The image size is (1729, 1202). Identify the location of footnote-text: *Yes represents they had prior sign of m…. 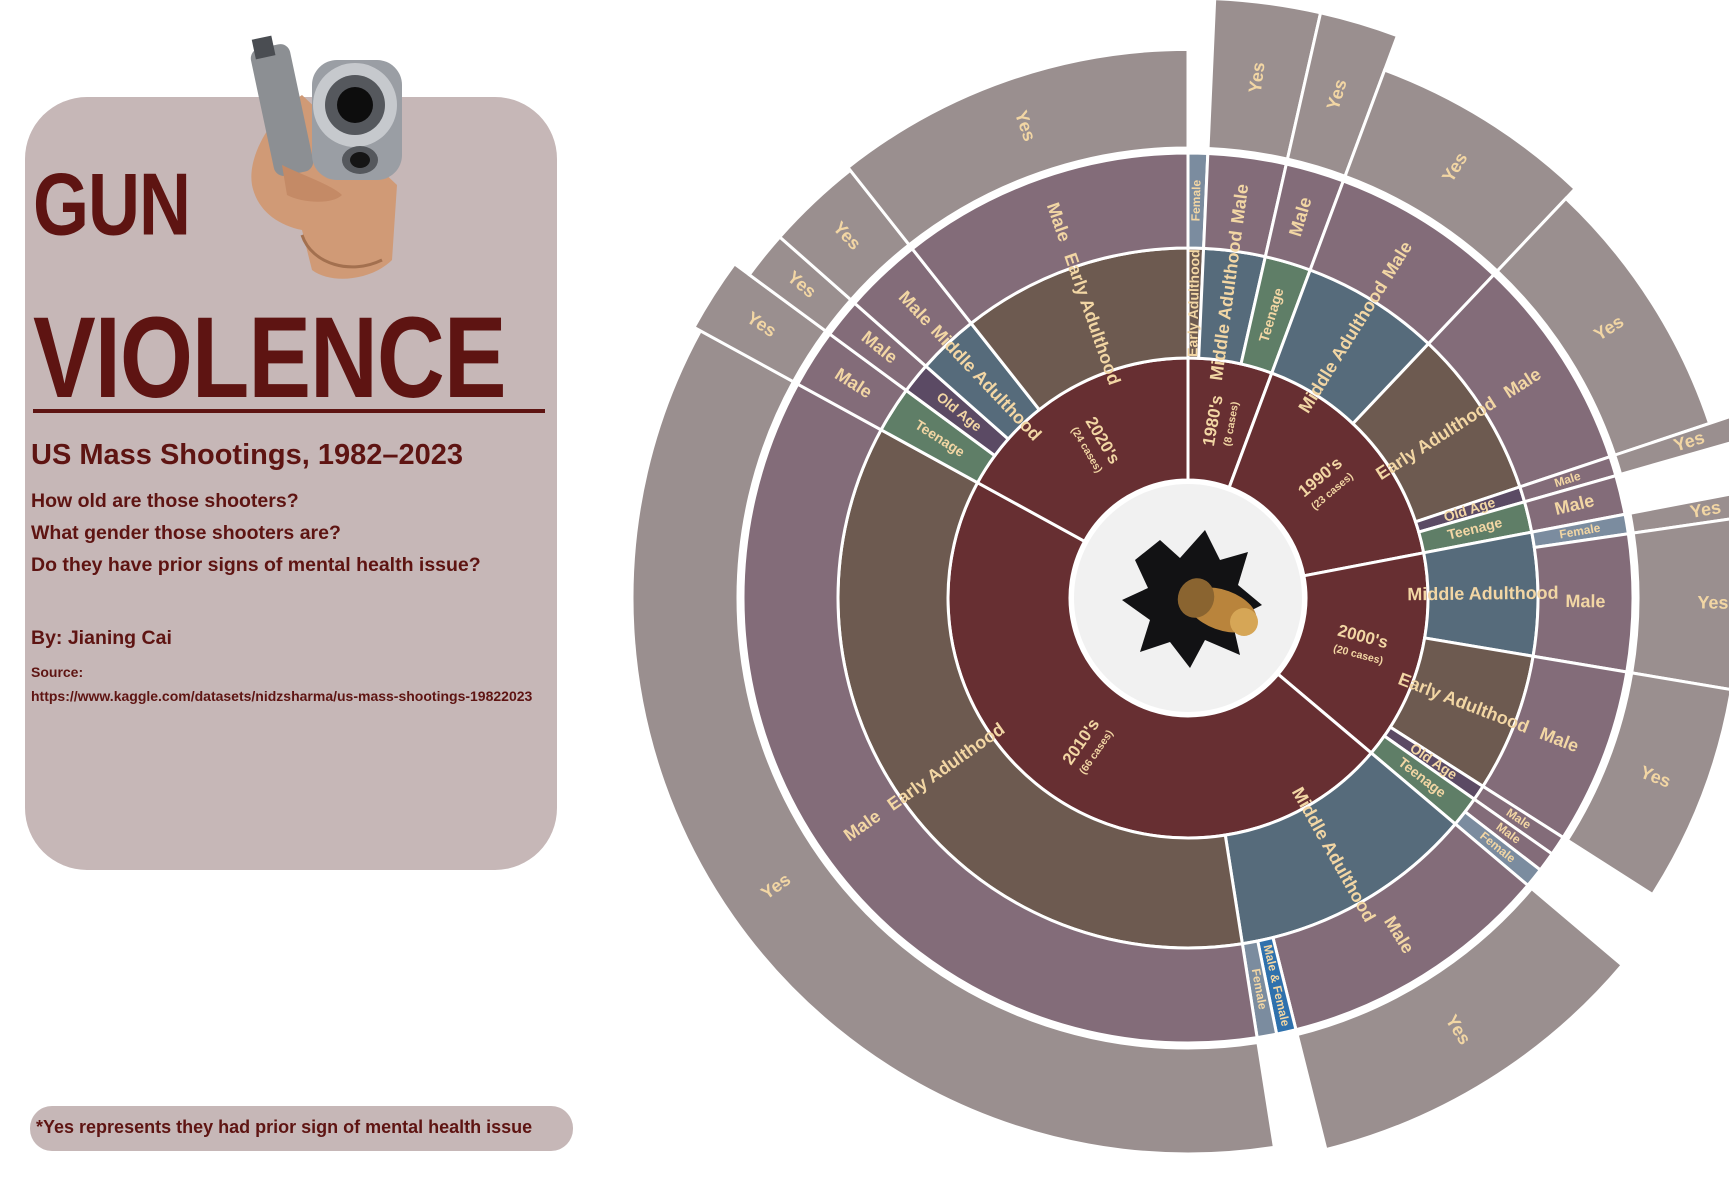
(284, 1127).